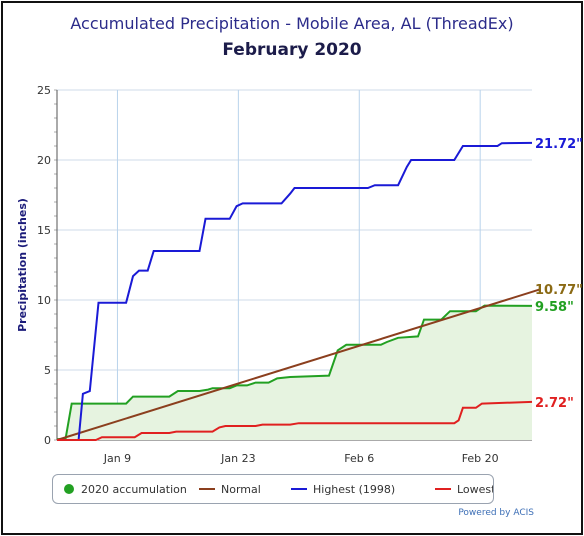  I want to click on y-tick-label: 0, so click(47, 440).